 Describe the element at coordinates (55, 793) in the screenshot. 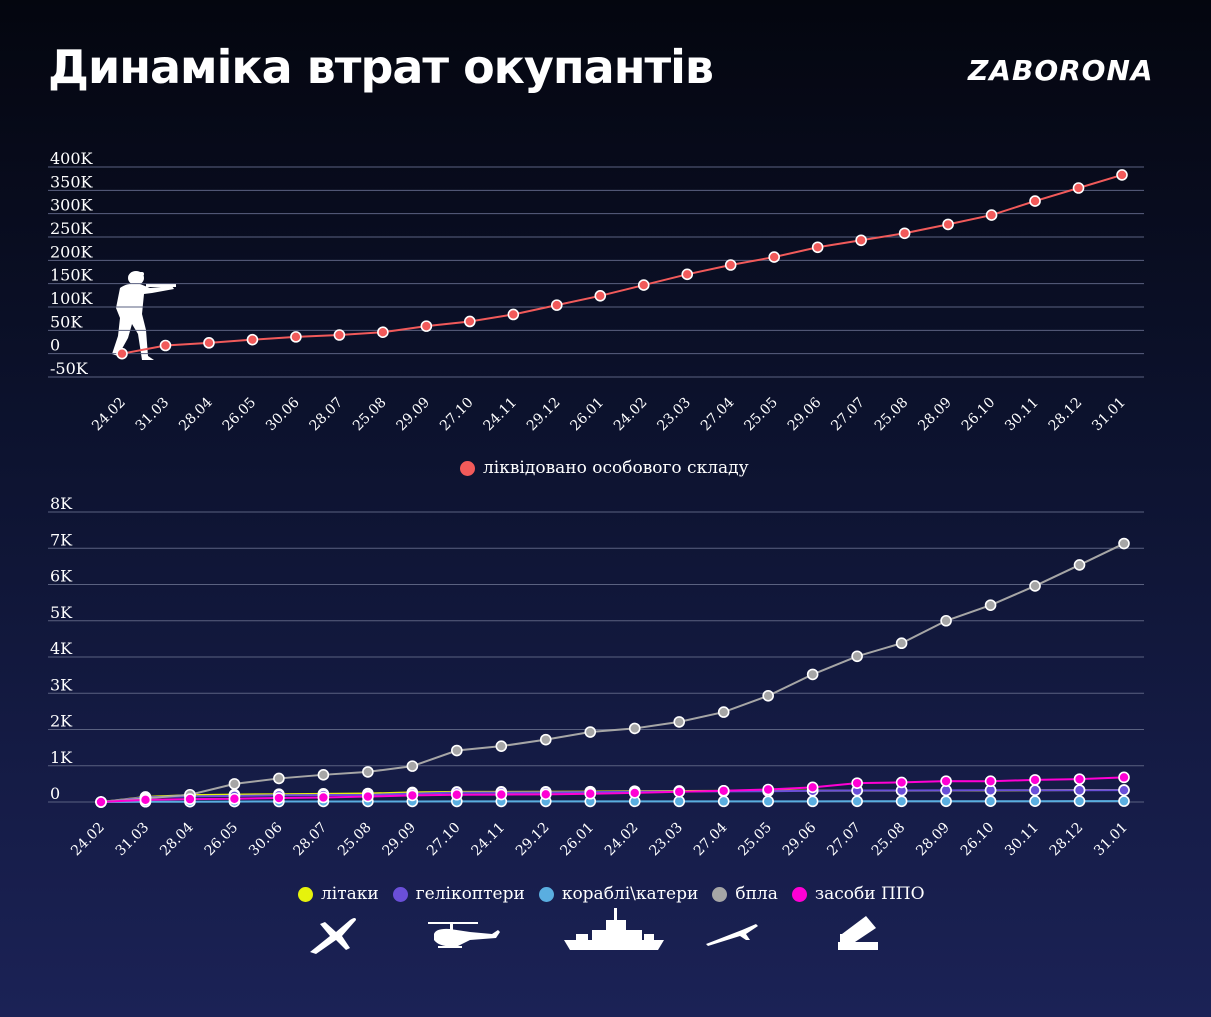

I see `y-tick-label: 0` at that location.